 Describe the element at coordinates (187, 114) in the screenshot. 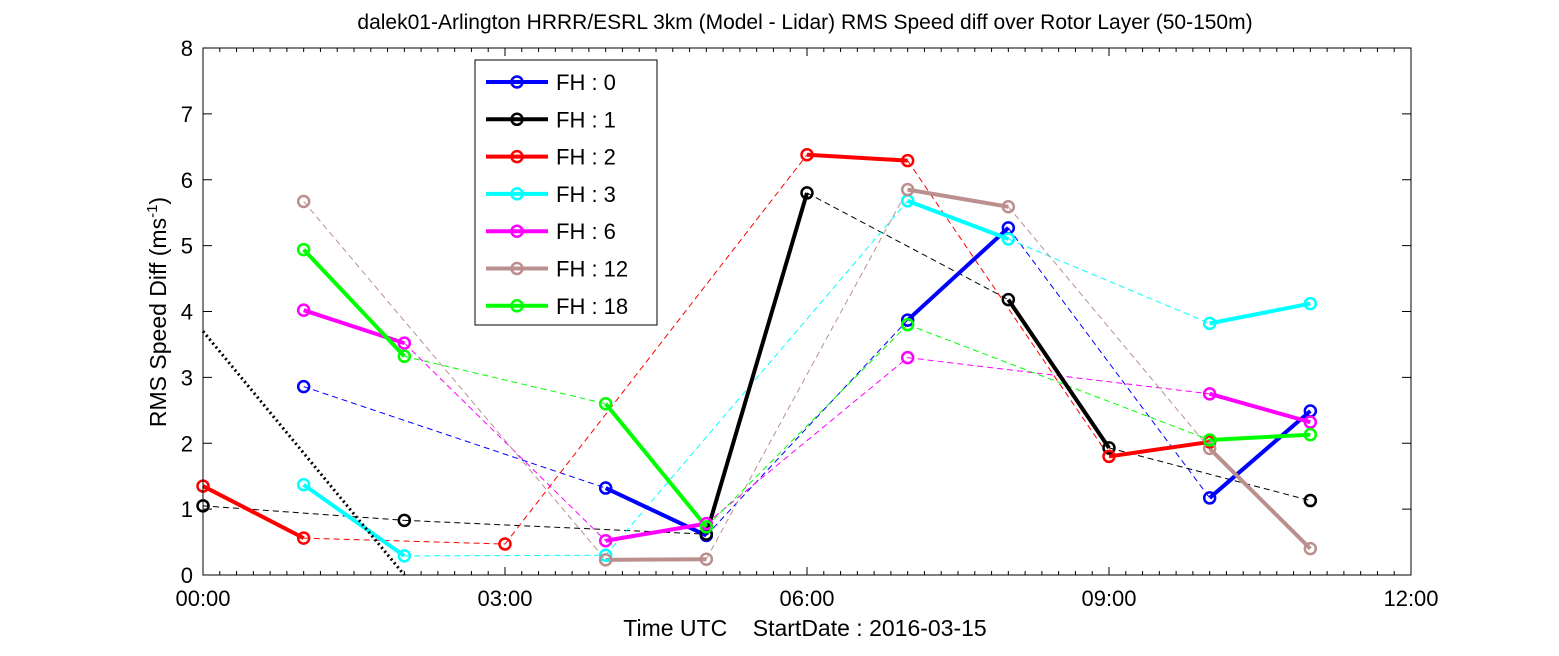

I see `y-tick-label: 7` at that location.